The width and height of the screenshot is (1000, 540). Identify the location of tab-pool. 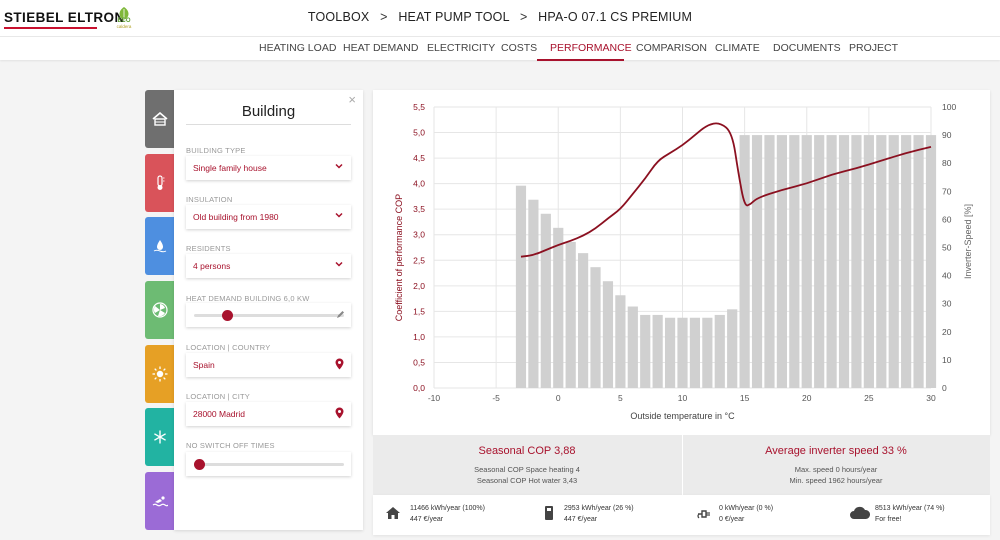
(159, 501).